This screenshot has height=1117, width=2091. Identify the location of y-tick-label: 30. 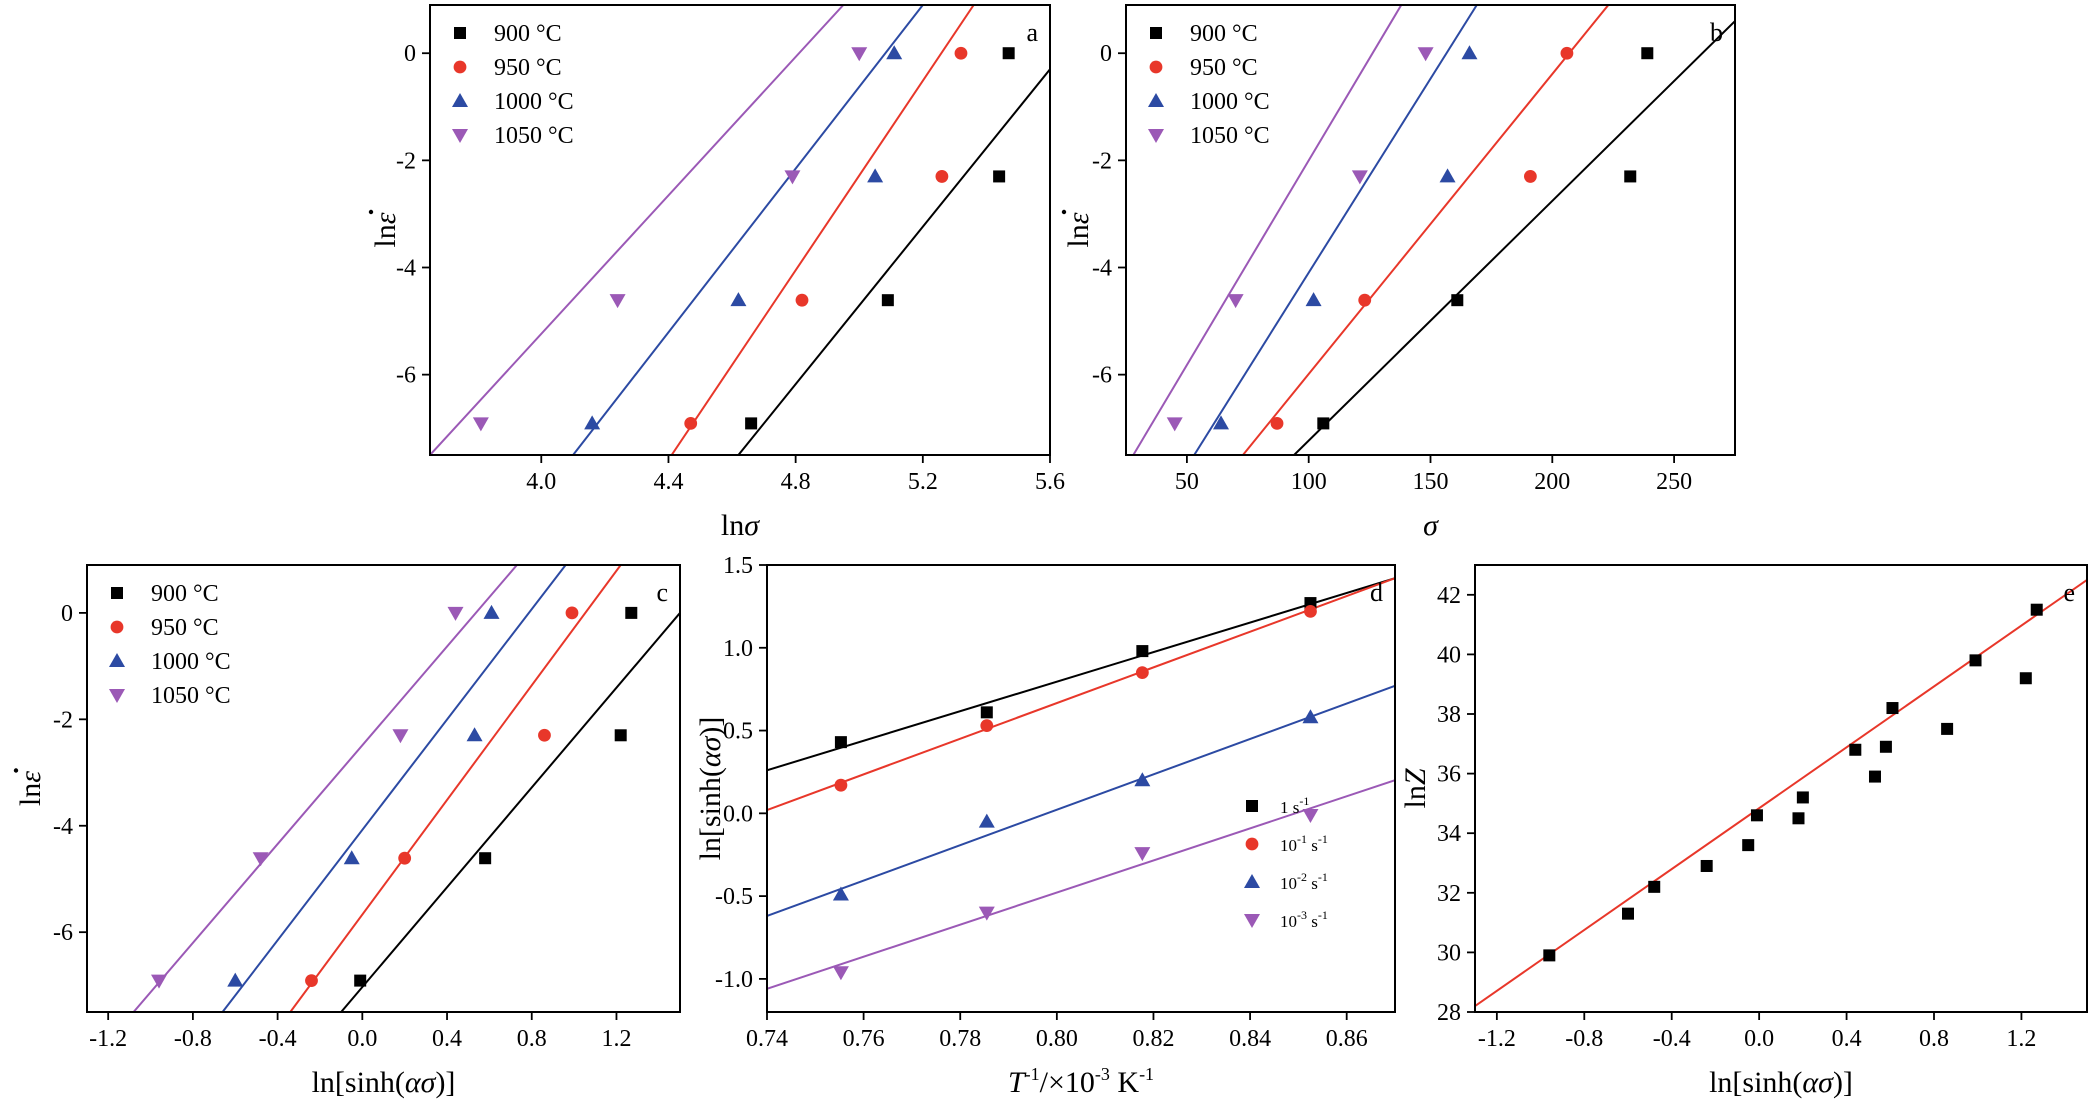
(1449, 953).